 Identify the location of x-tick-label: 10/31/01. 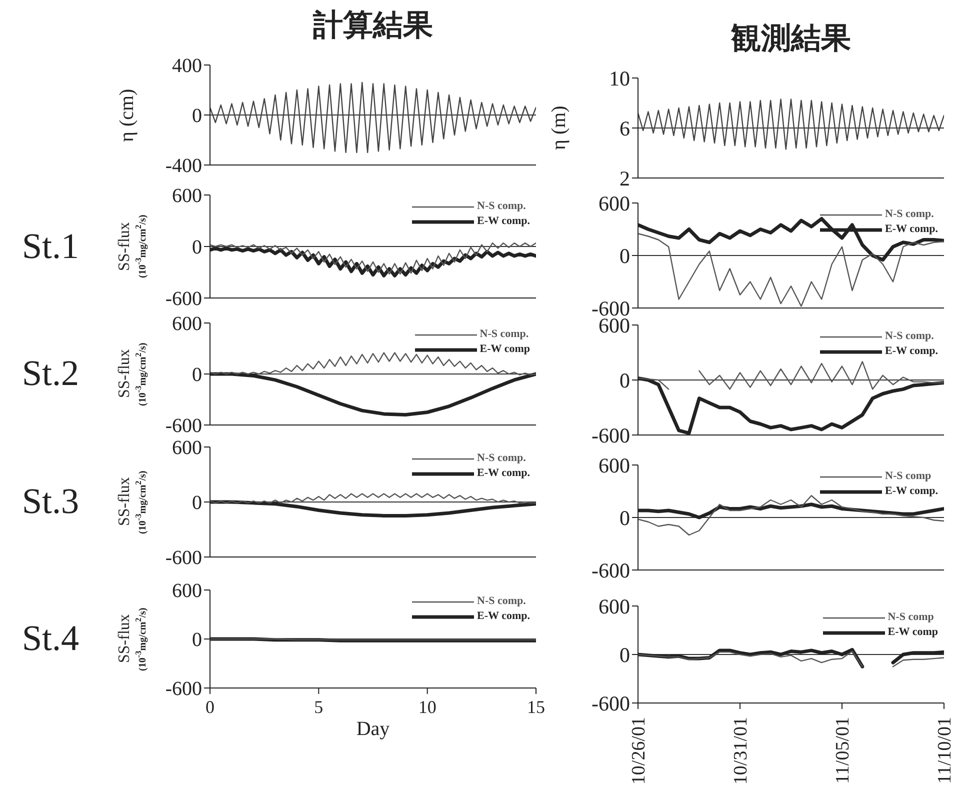
(741, 751).